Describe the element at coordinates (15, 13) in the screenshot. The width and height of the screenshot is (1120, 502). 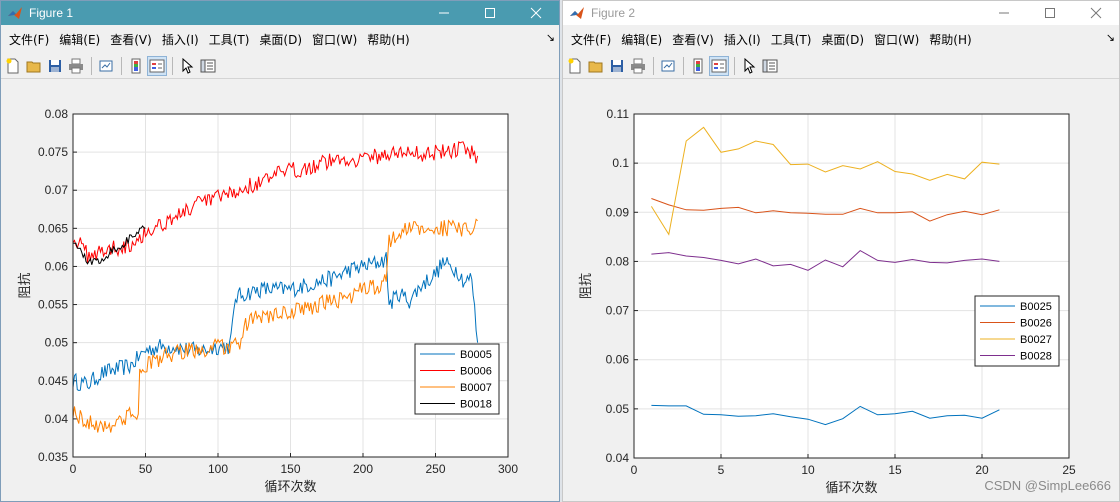
I see `matlab-logo-icon` at that location.